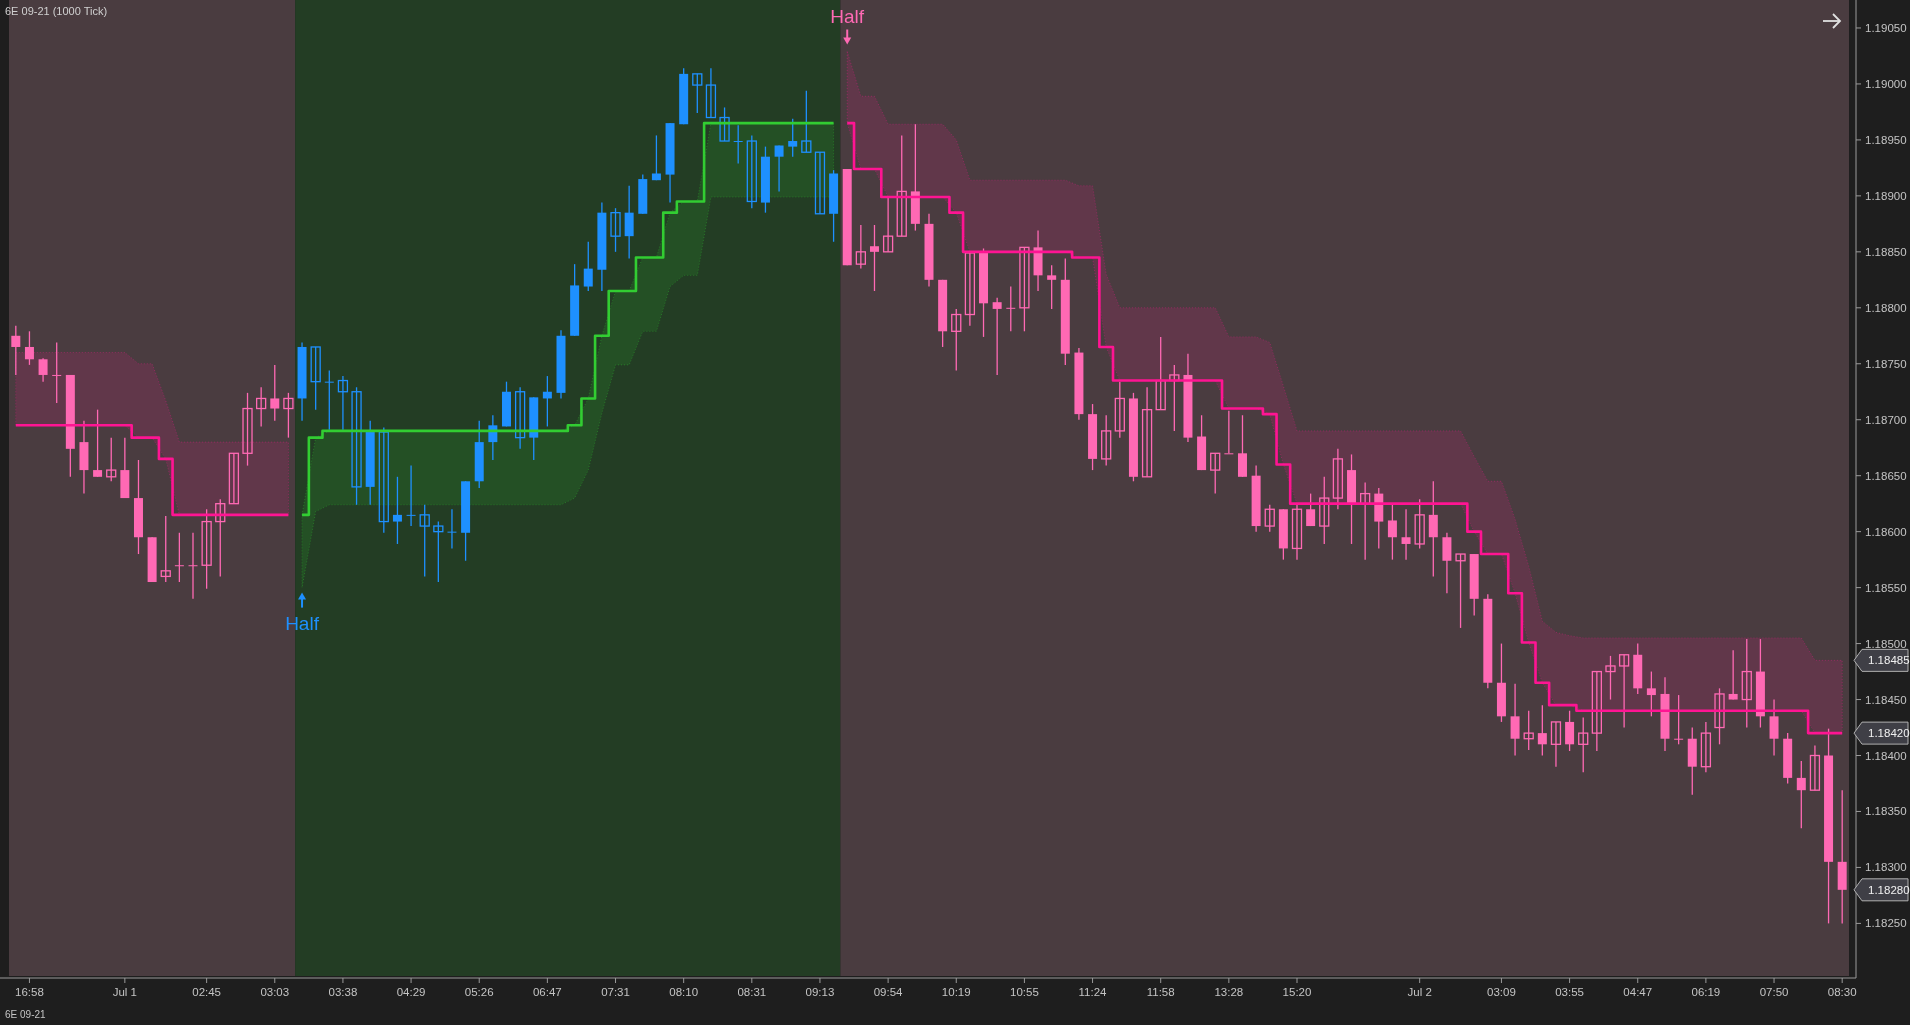  Describe the element at coordinates (479, 992) in the screenshot. I see `x-tick-label: 05:26` at that location.